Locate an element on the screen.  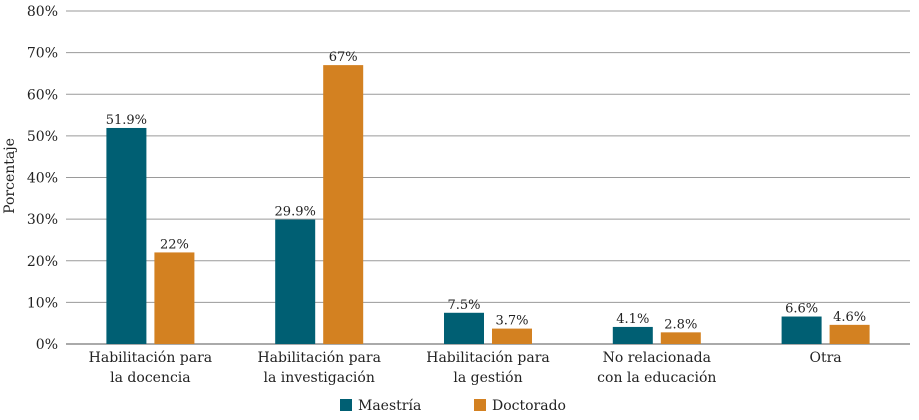
category-label: con la educación is located at coordinates (656, 378).